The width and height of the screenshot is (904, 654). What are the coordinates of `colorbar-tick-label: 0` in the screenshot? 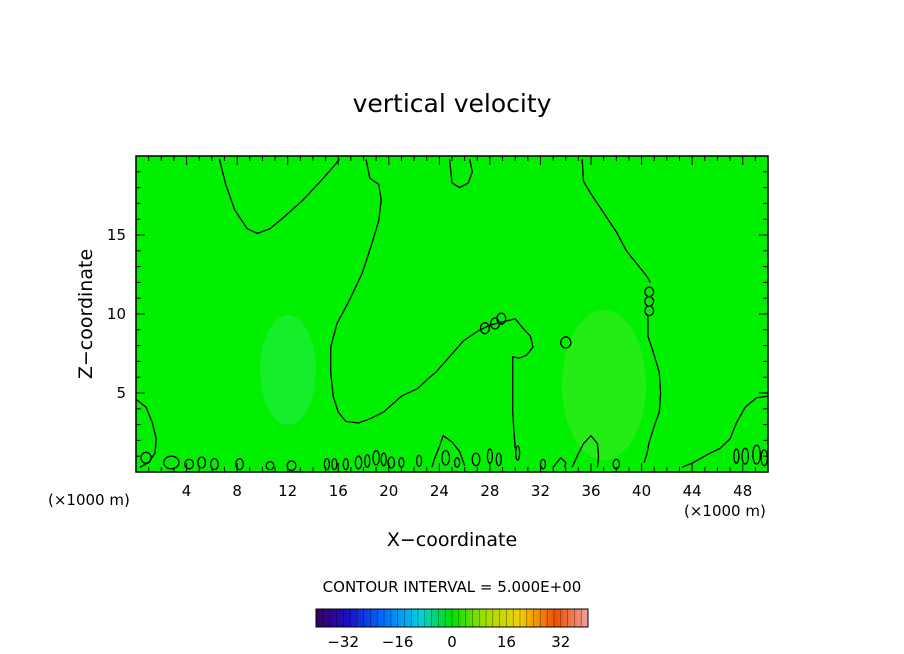 It's located at (452, 642).